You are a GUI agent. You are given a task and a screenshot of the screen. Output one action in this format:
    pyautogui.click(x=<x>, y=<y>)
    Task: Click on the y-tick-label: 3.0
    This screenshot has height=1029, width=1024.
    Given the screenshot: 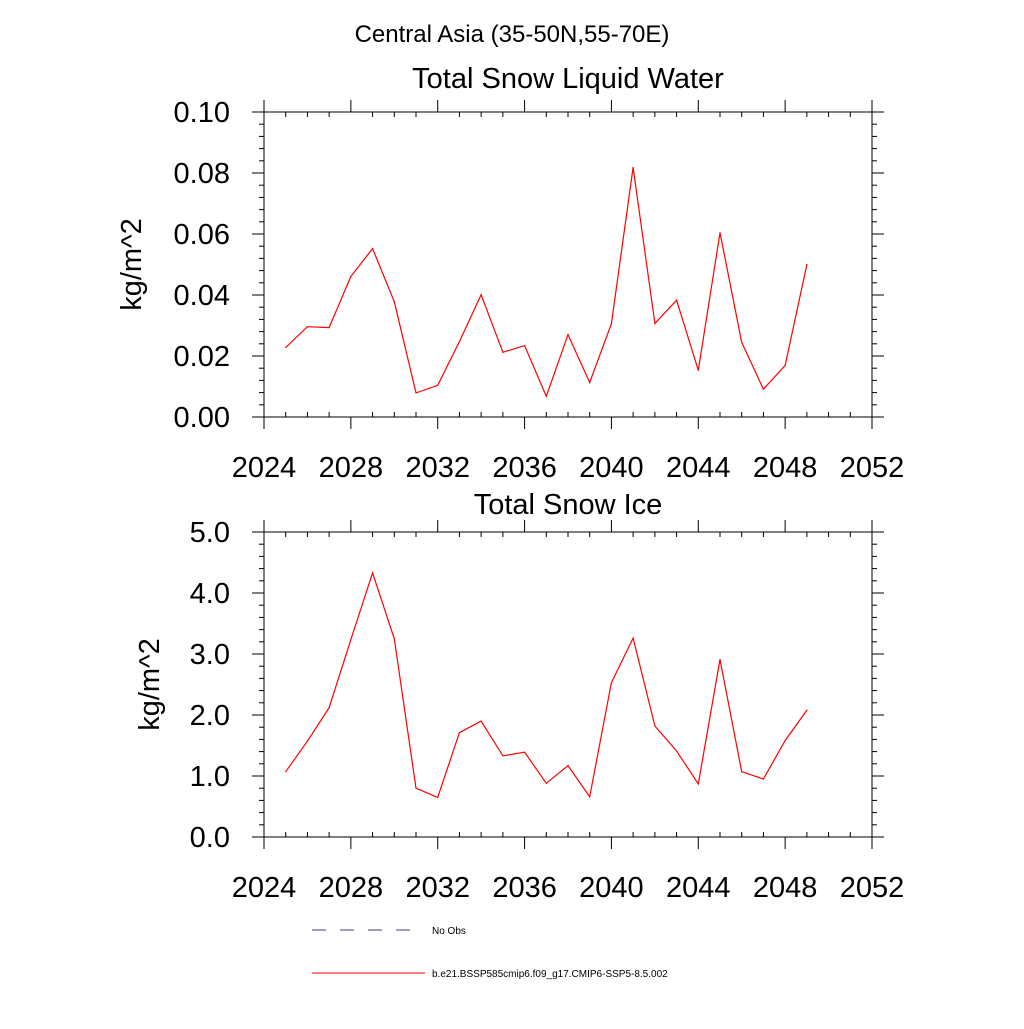 What is the action you would take?
    pyautogui.click(x=210, y=655)
    